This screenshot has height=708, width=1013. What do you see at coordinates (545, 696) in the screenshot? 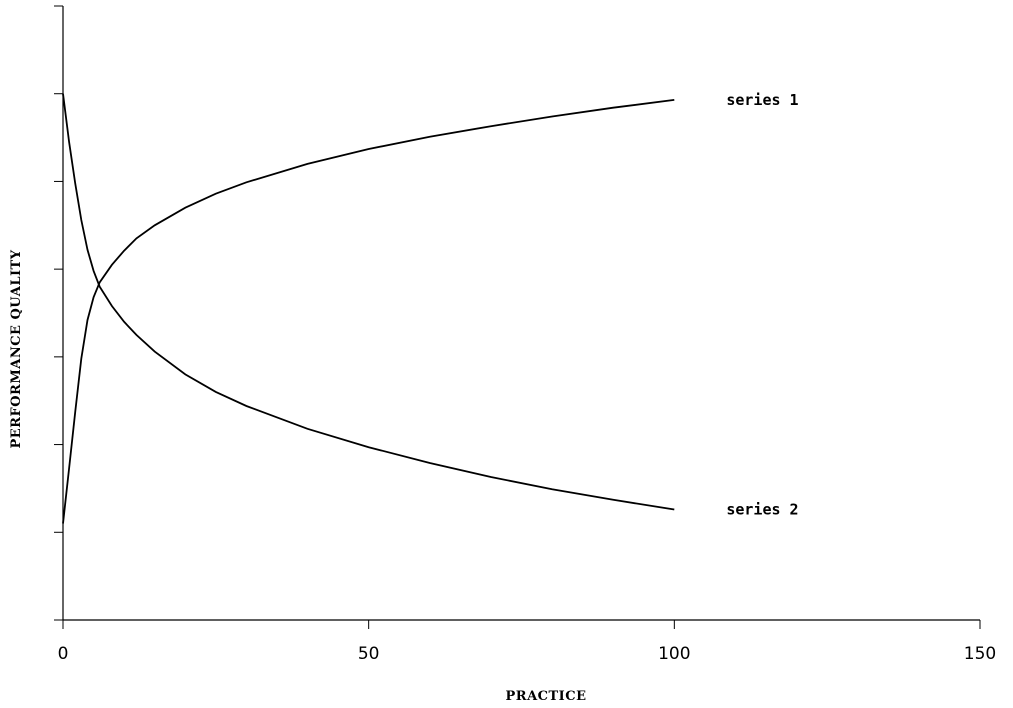
I see `x-axis-title: PRACTICE` at bounding box center [545, 696].